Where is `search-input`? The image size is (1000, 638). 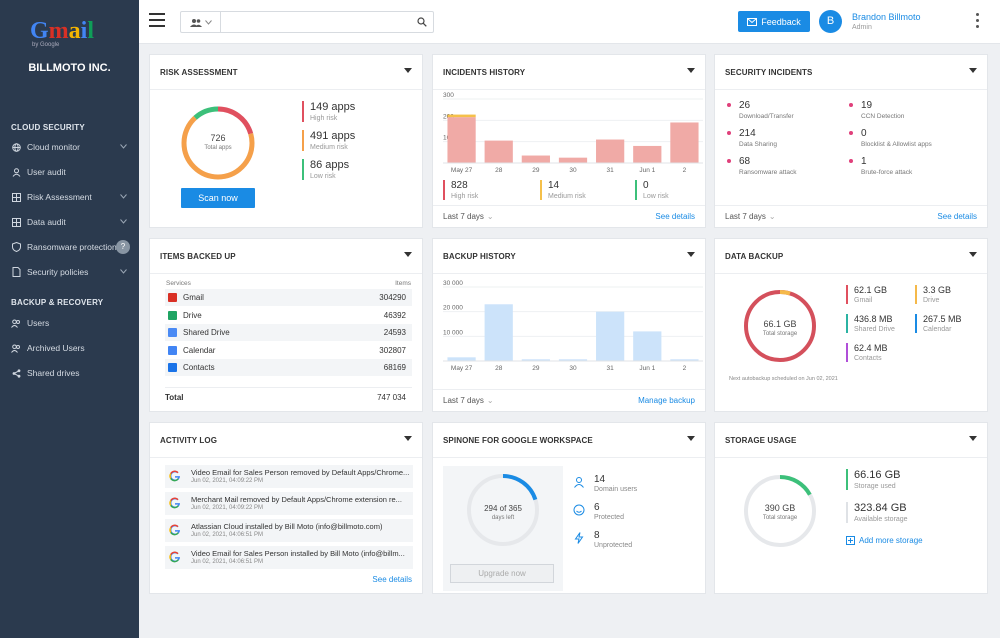
search-input is located at coordinates (317, 22).